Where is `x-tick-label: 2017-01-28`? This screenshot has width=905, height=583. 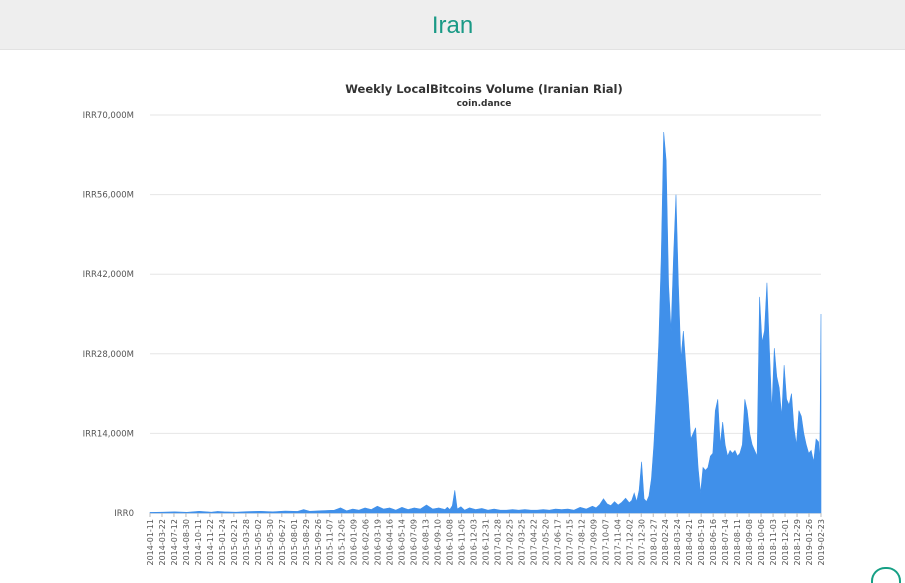
x-tick-label: 2017-01-28 is located at coordinates (497, 542).